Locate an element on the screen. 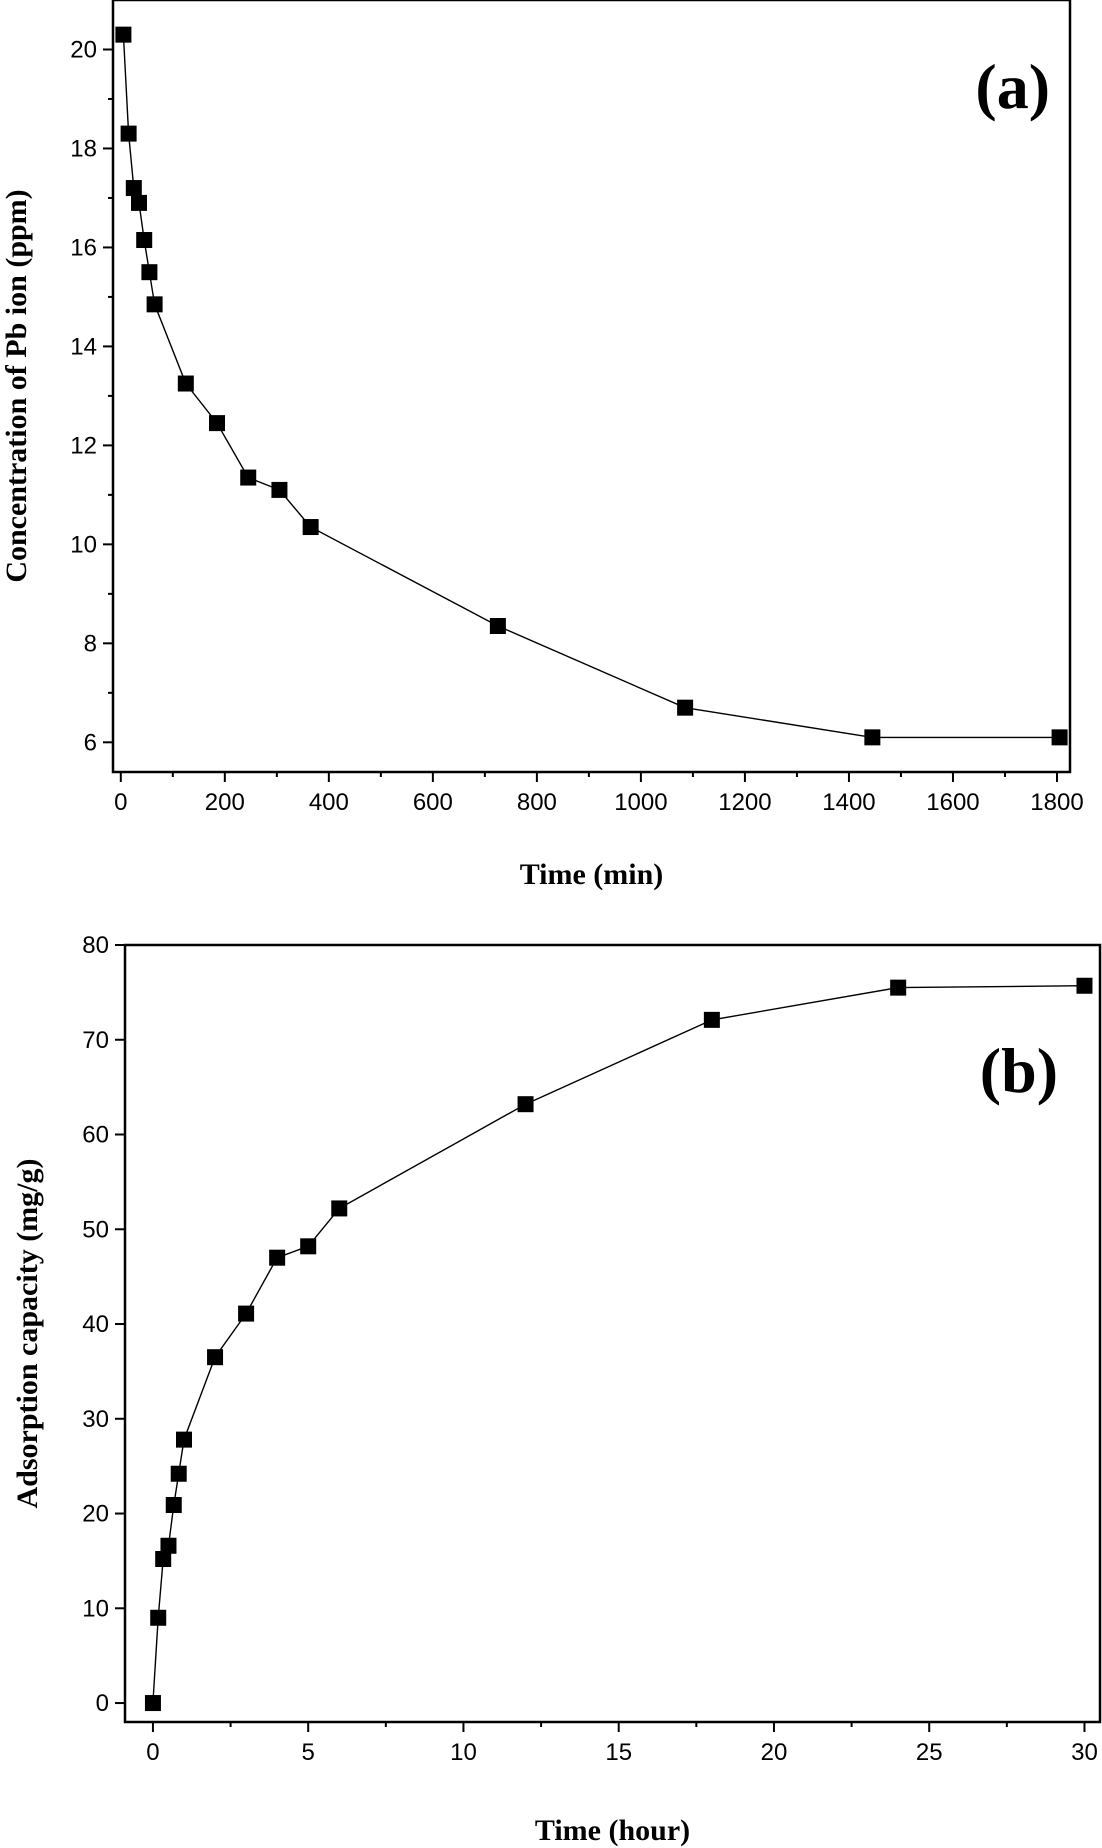 This screenshot has height=1848, width=1102. y-tick-label: 30 is located at coordinates (95, 1419).